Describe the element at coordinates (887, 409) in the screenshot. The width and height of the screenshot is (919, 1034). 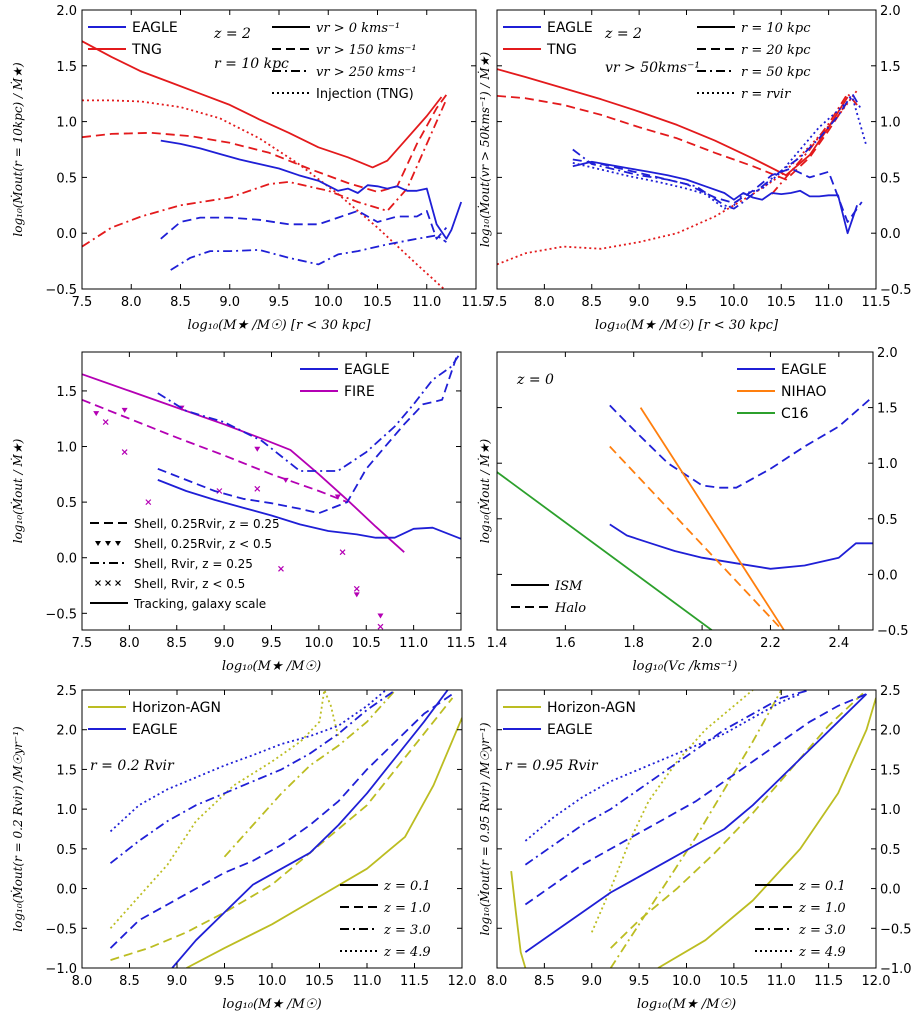
I see `y-tick-label: 1.5` at that location.